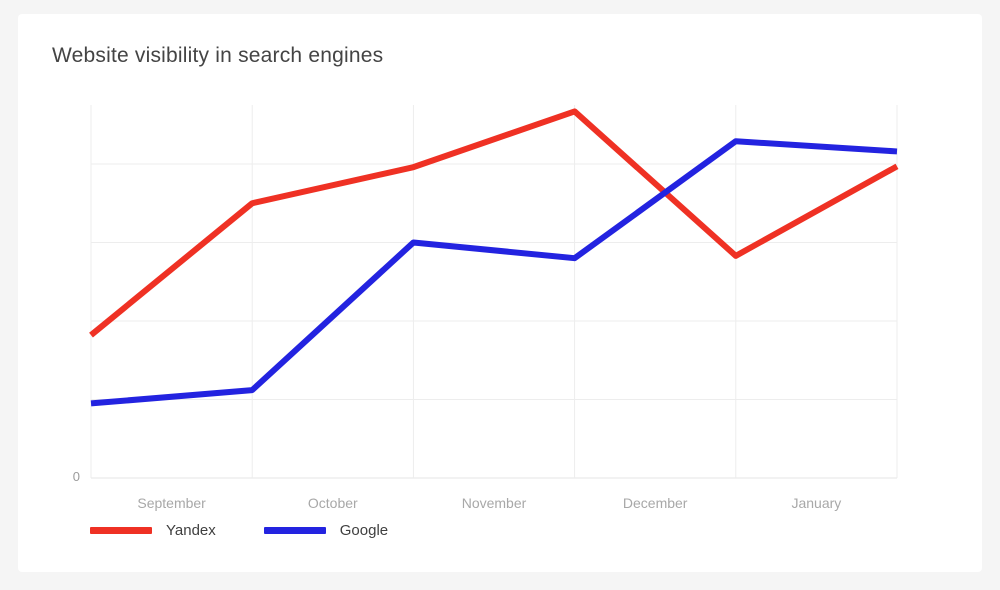 The width and height of the screenshot is (1000, 590). What do you see at coordinates (494, 503) in the screenshot?
I see `x-axis-tick-november: November` at bounding box center [494, 503].